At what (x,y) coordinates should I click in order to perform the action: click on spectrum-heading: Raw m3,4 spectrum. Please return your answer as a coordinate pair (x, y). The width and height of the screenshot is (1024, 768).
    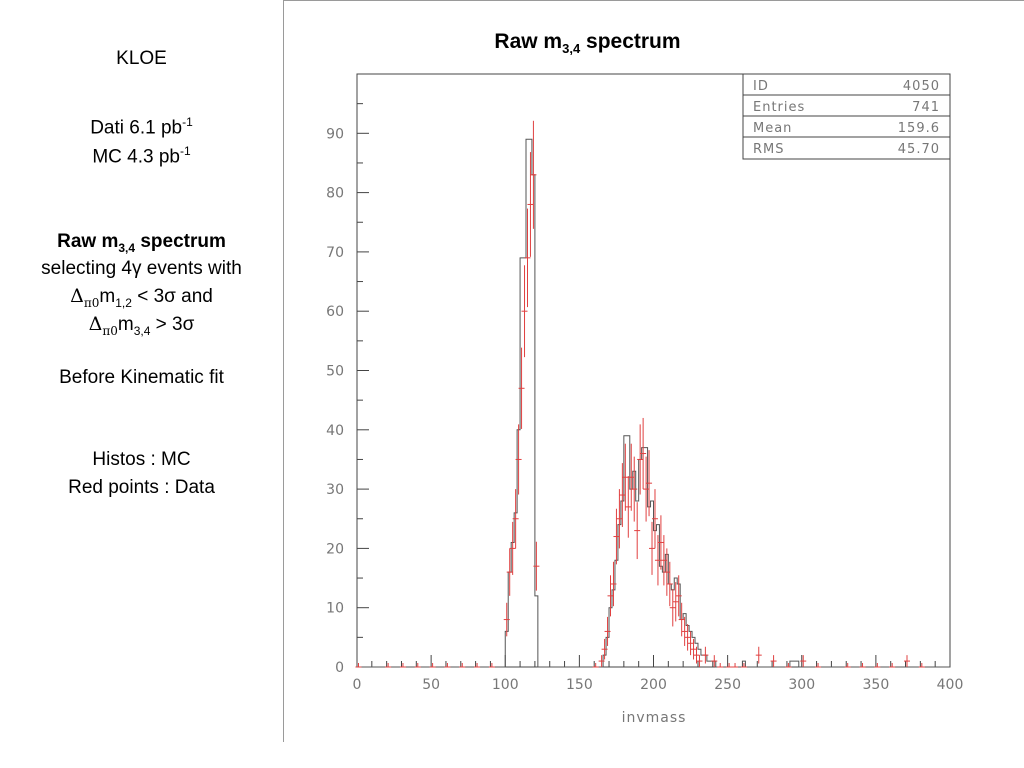
    Looking at the image, I should click on (141, 245).